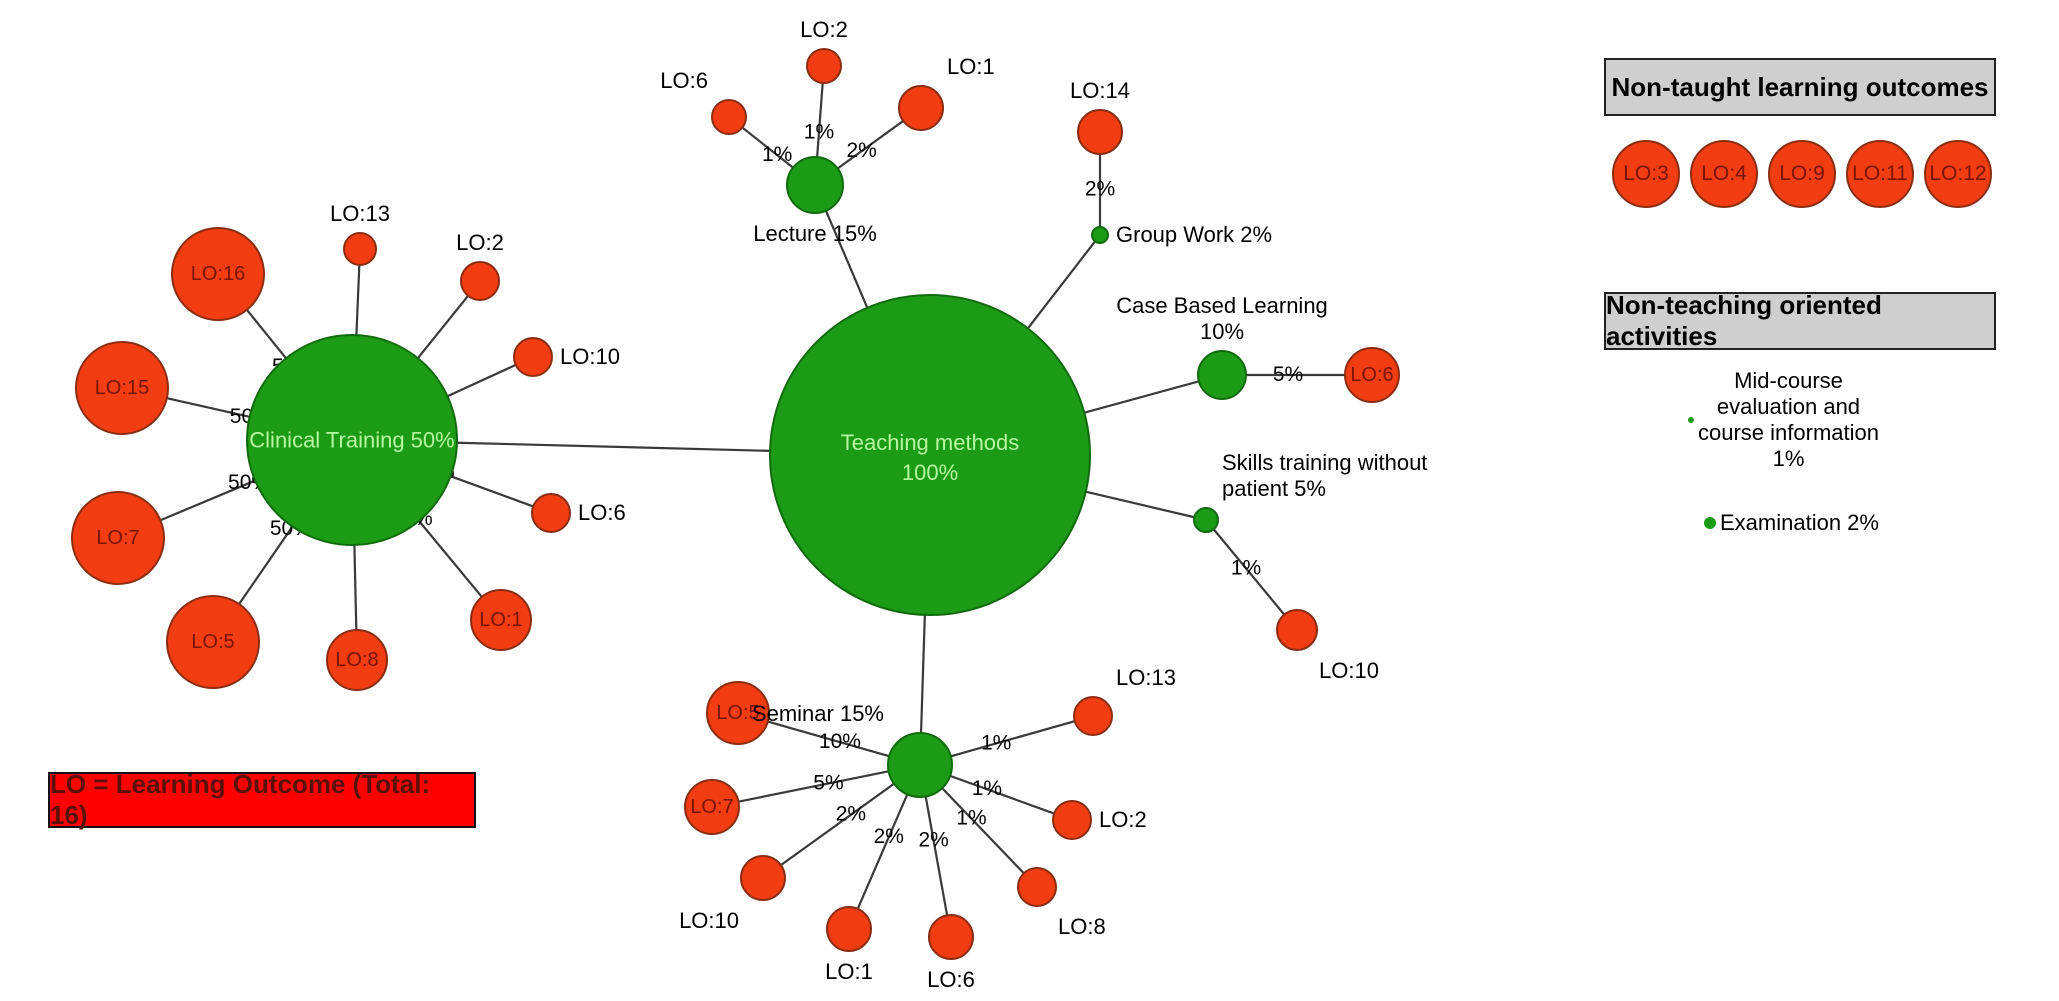 This screenshot has height=1001, width=2059. Describe the element at coordinates (1206, 520) in the screenshot. I see `teaching-method-node-skills-training` at that location.